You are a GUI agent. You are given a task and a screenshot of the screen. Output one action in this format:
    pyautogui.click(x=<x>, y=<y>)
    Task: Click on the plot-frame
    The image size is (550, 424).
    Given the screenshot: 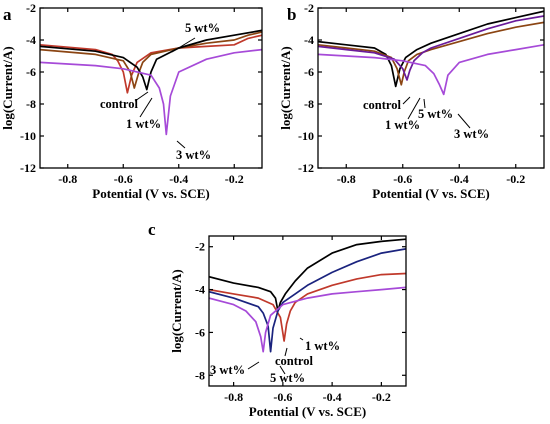 What is the action you would take?
    pyautogui.click(x=307, y=311)
    